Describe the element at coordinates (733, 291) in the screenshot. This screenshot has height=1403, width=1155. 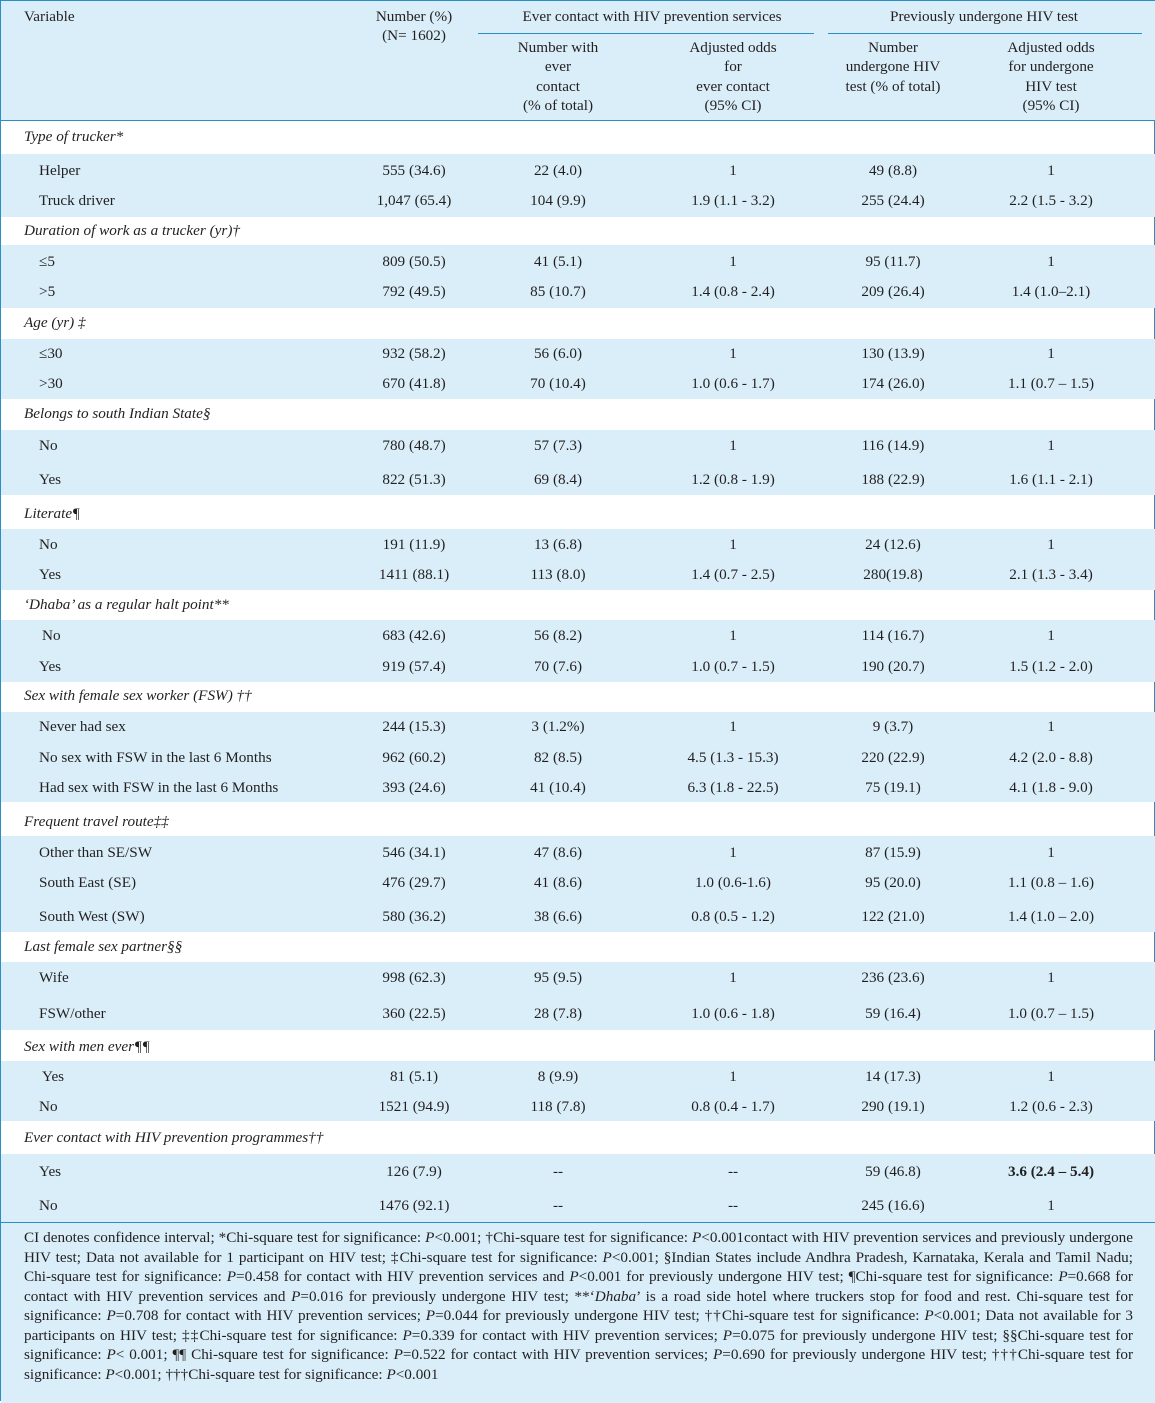
I see `cell-contact-odds: 1.4 (0.8 - 2.4)` at that location.